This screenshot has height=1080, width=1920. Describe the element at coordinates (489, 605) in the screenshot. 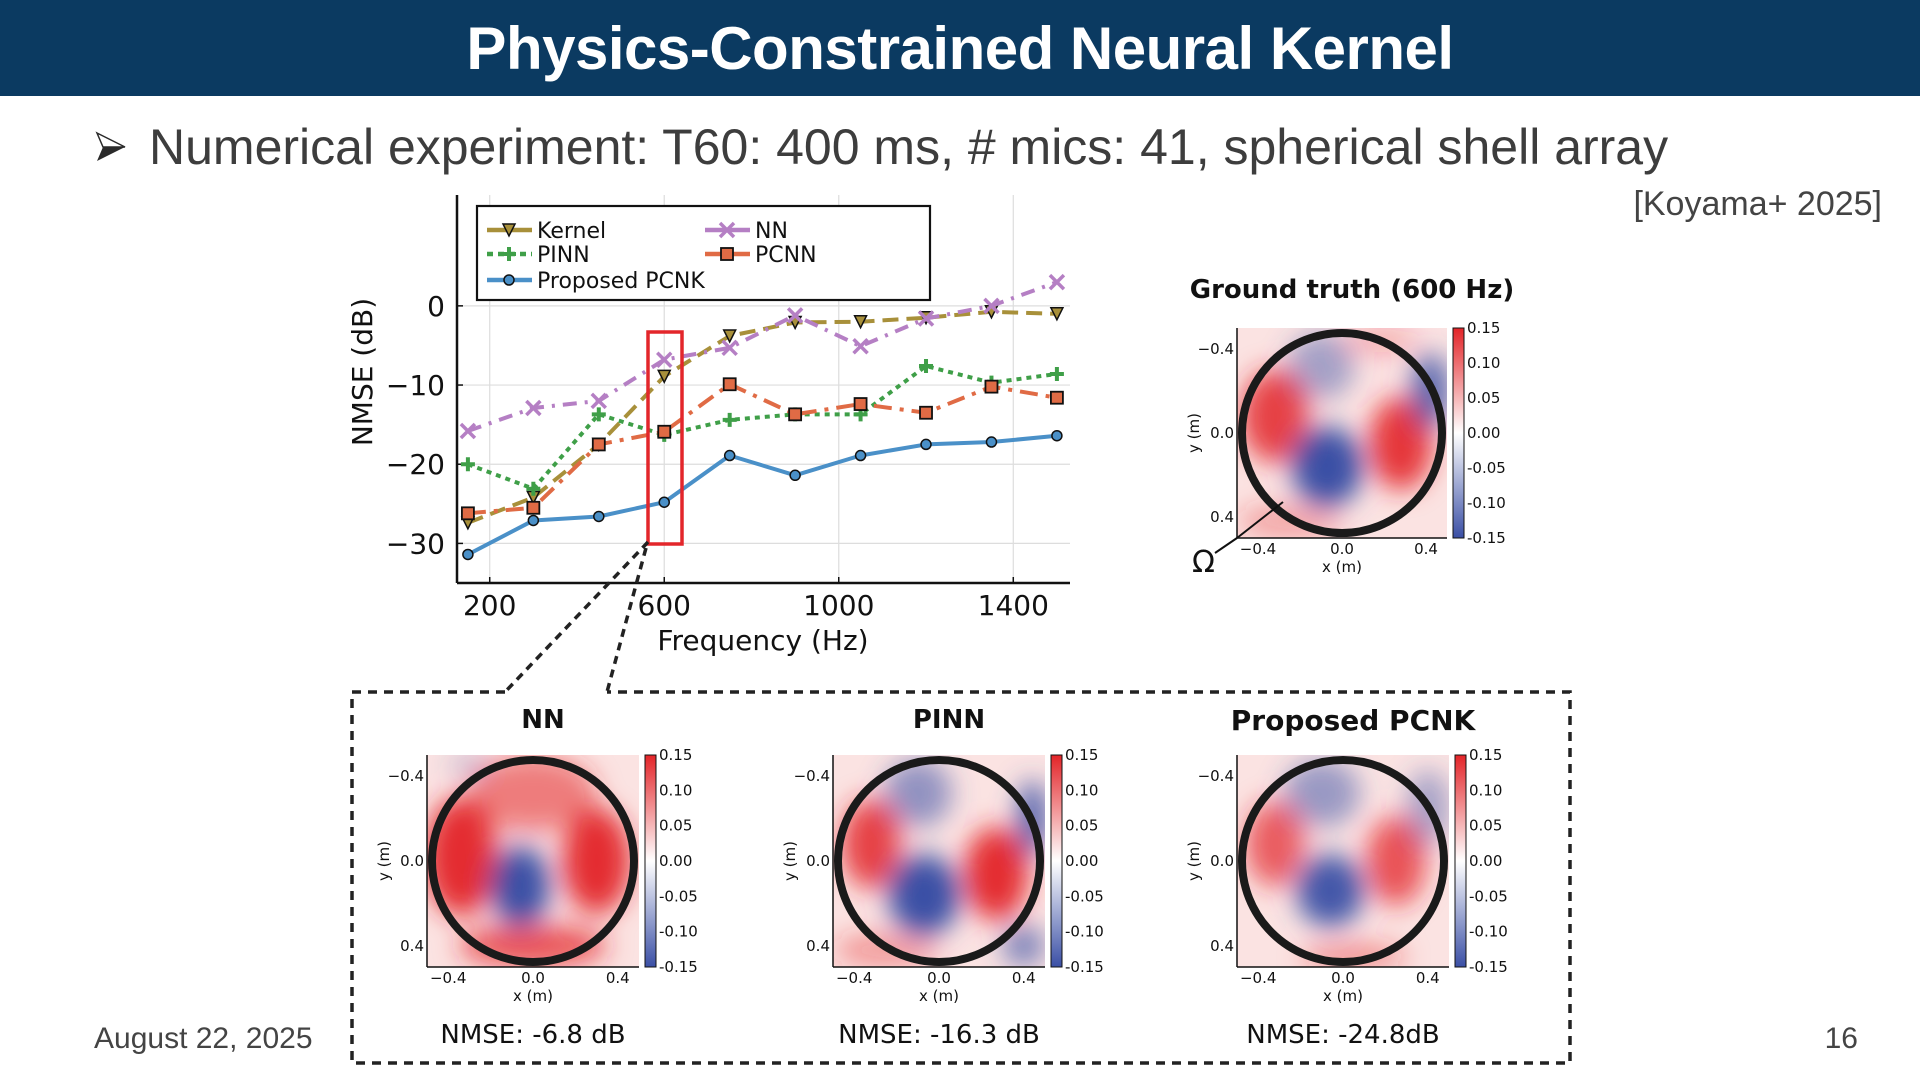

I see `x-tick-label: 200` at that location.